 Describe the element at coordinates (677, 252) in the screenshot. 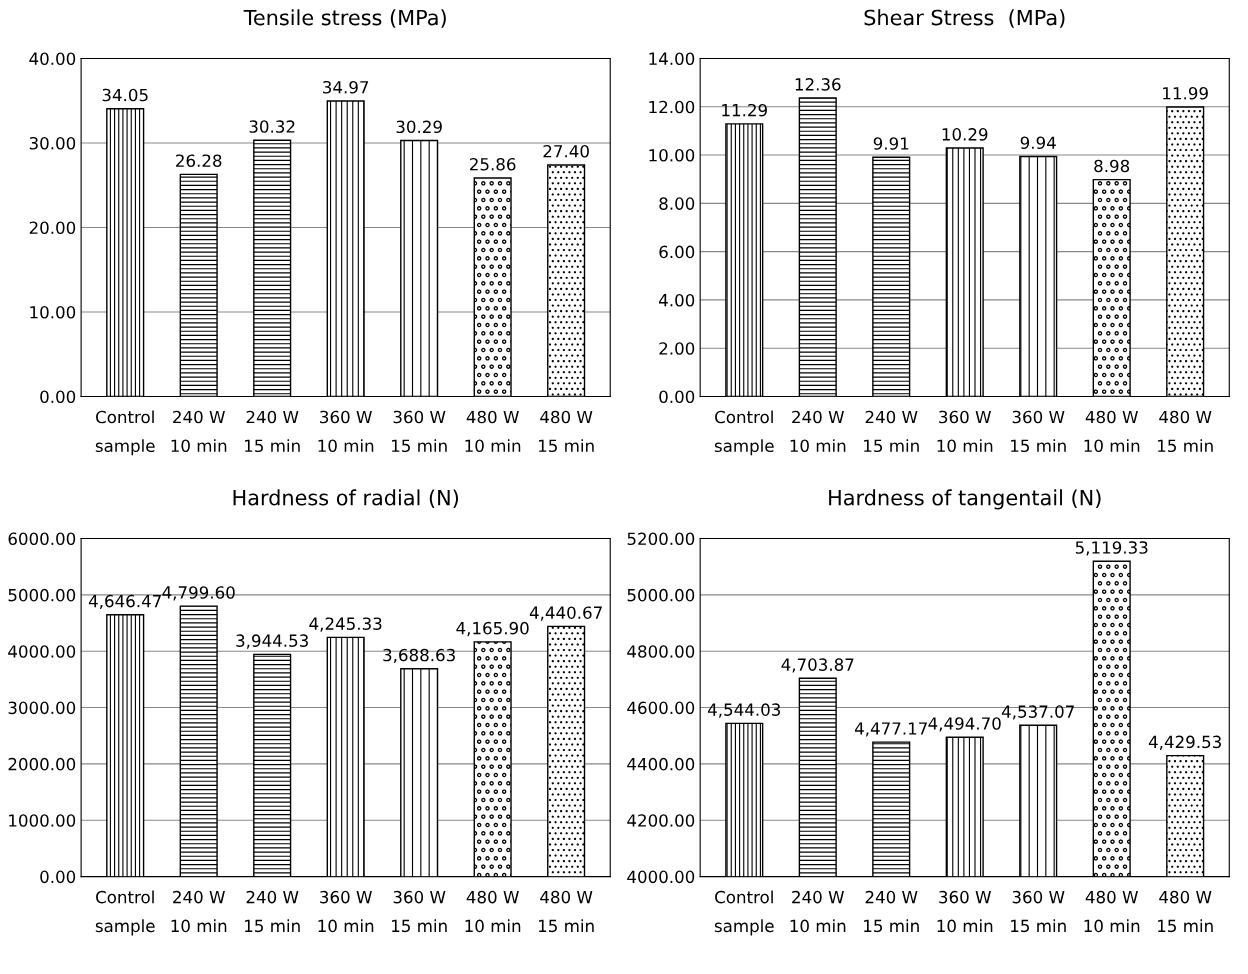

I see `y-tick-label: 6.00` at that location.